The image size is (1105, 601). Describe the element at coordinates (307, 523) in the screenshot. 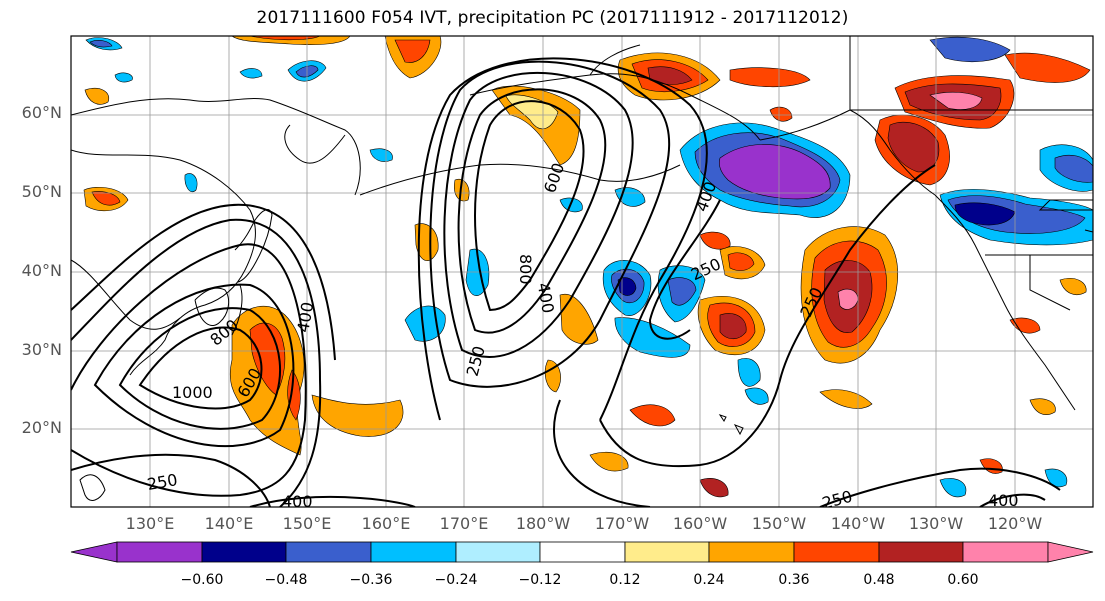

I see `lon-label-150e: 150°E` at that location.